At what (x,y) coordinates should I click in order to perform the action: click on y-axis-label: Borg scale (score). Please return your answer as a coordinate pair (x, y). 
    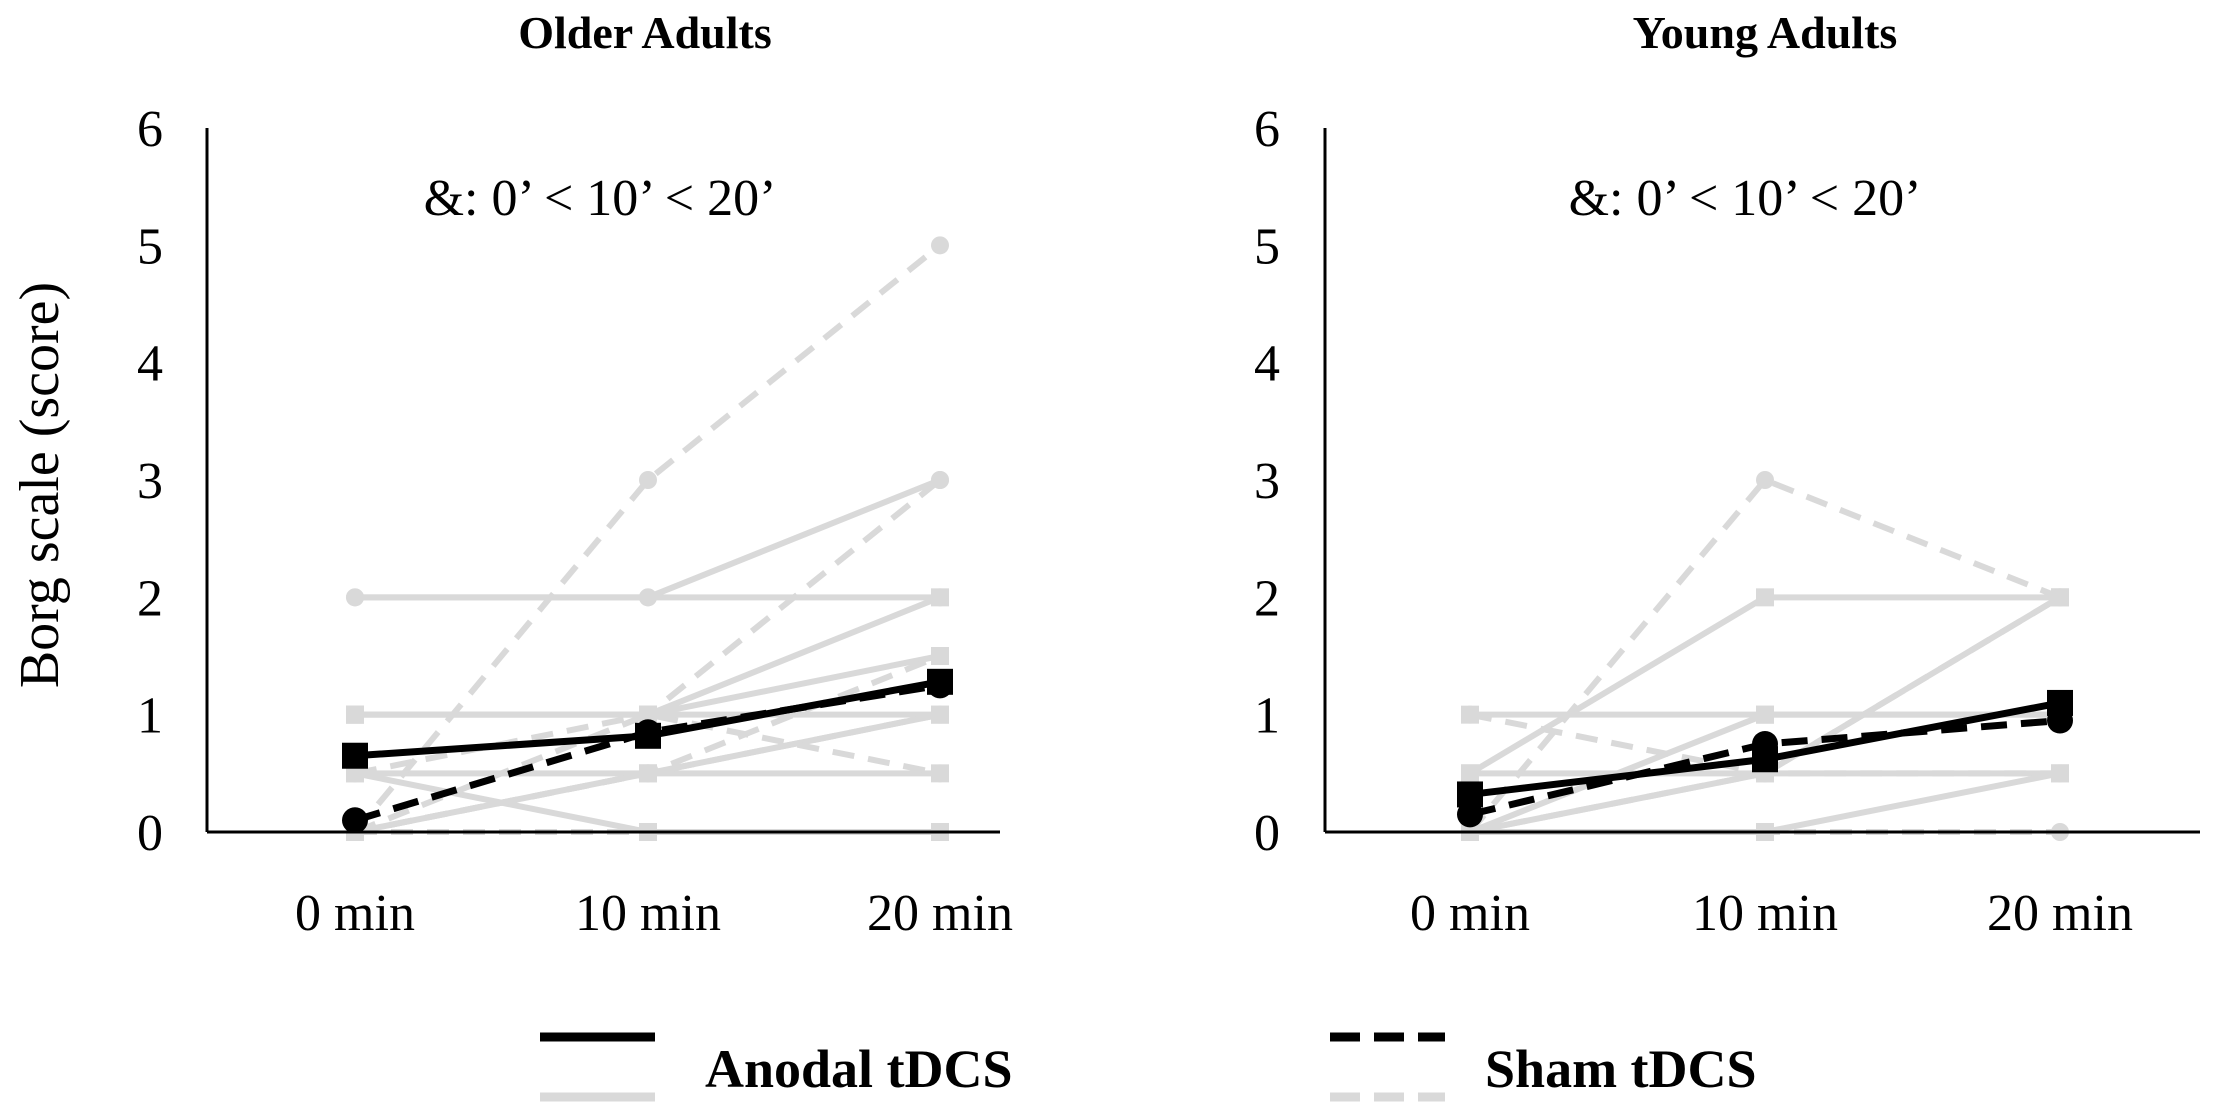
    Looking at the image, I should click on (40, 485).